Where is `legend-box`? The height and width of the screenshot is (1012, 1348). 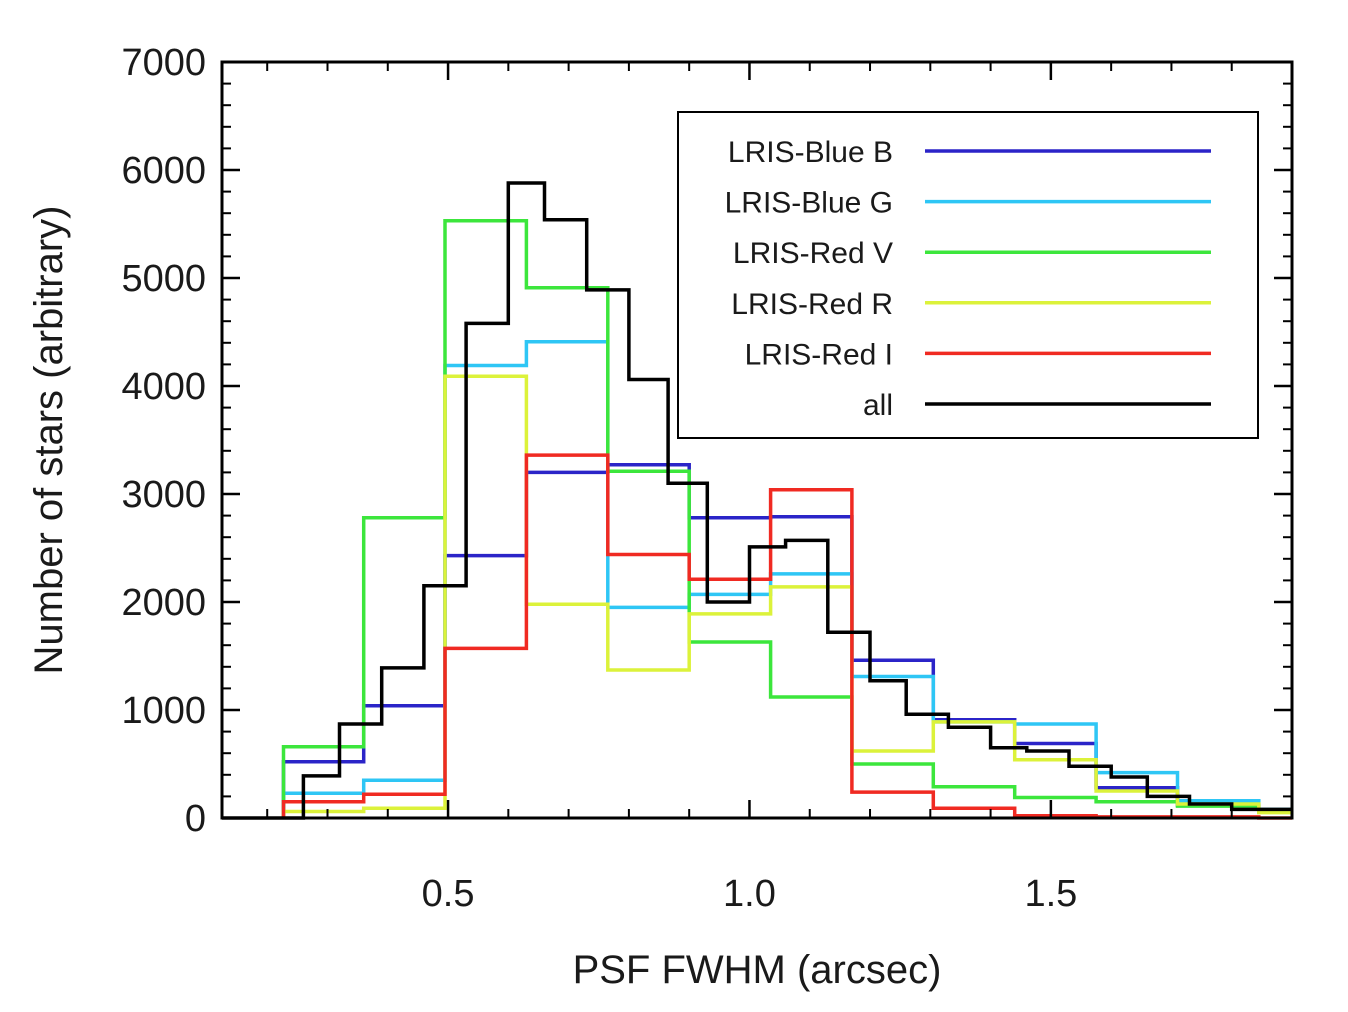
legend-box is located at coordinates (968, 275).